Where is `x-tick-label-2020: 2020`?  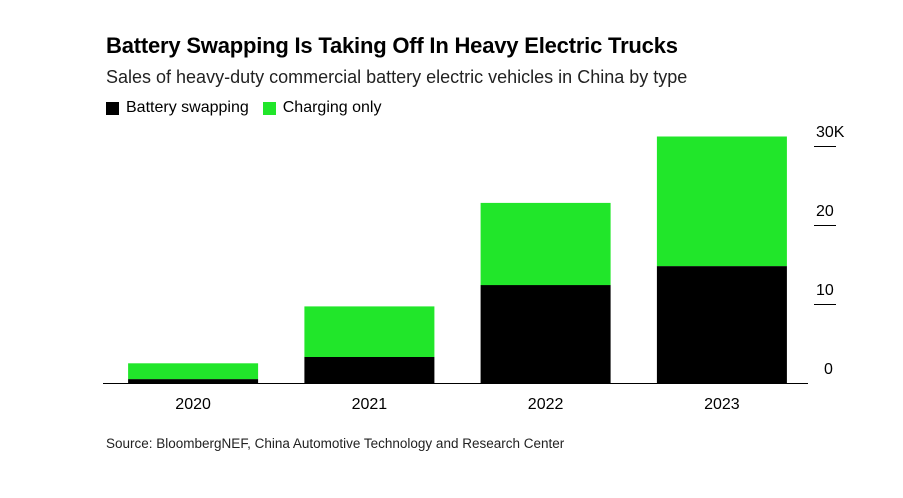 x-tick-label-2020: 2020 is located at coordinates (193, 404).